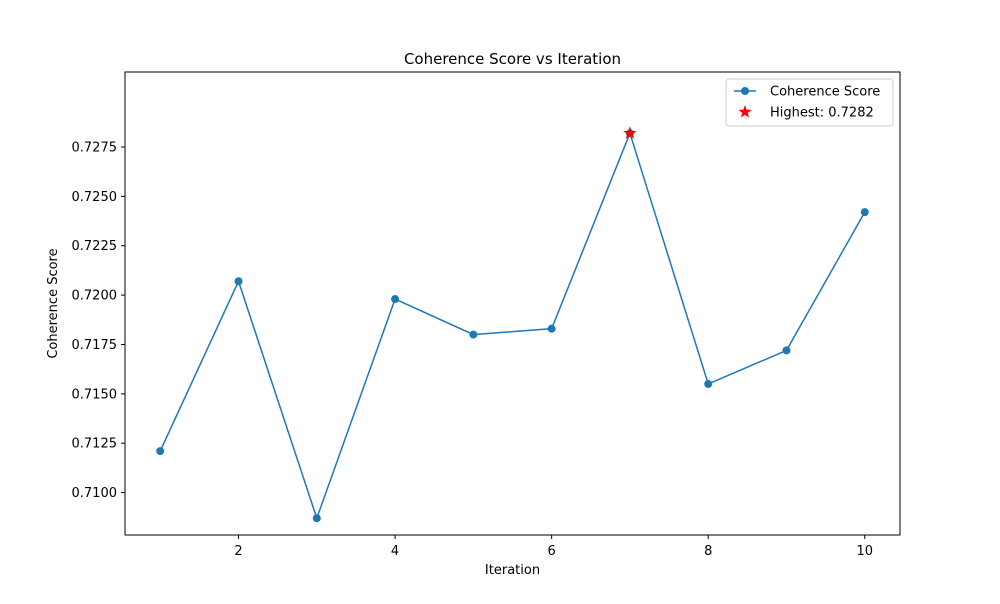  Describe the element at coordinates (95, 394) in the screenshot. I see `y-tick-label: 0.7150` at that location.